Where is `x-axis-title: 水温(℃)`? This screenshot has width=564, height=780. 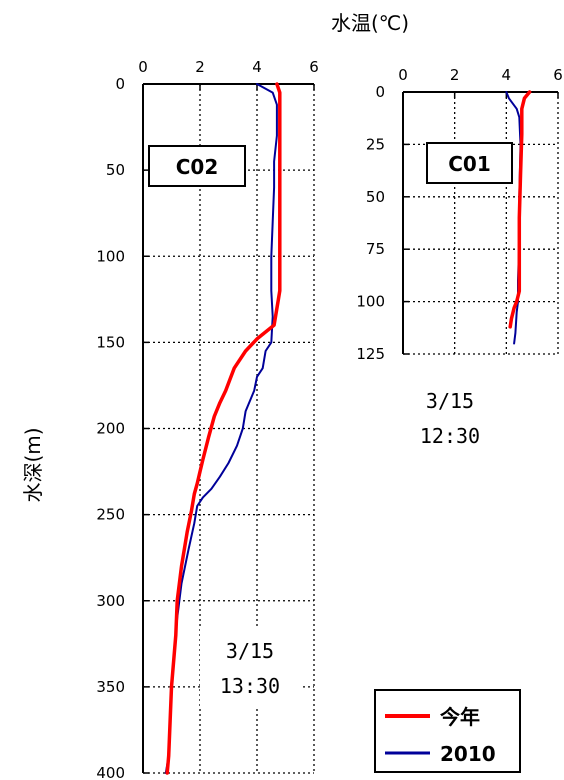 x-axis-title: 水温(℃) is located at coordinates (370, 23).